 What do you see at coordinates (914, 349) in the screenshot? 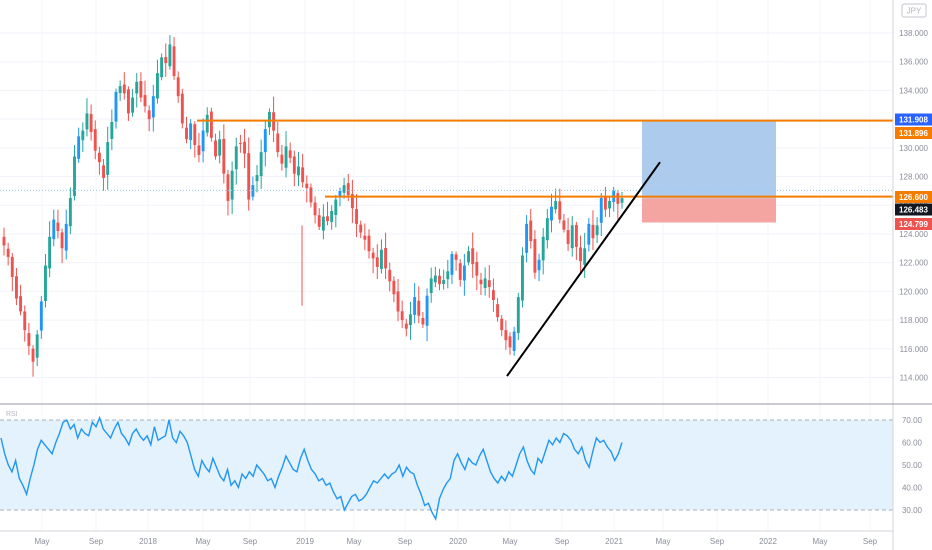
I see `price-tick-label: 116.000` at bounding box center [914, 349].